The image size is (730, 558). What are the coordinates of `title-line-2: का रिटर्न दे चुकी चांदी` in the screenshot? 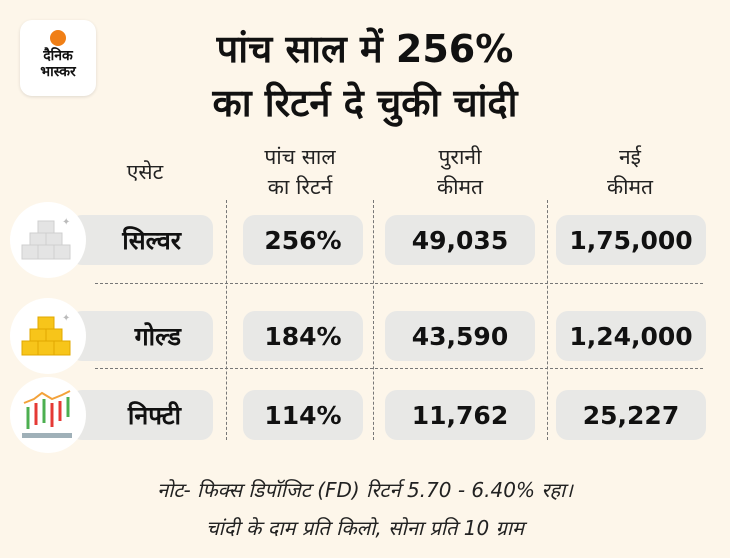 It's located at (365, 103).